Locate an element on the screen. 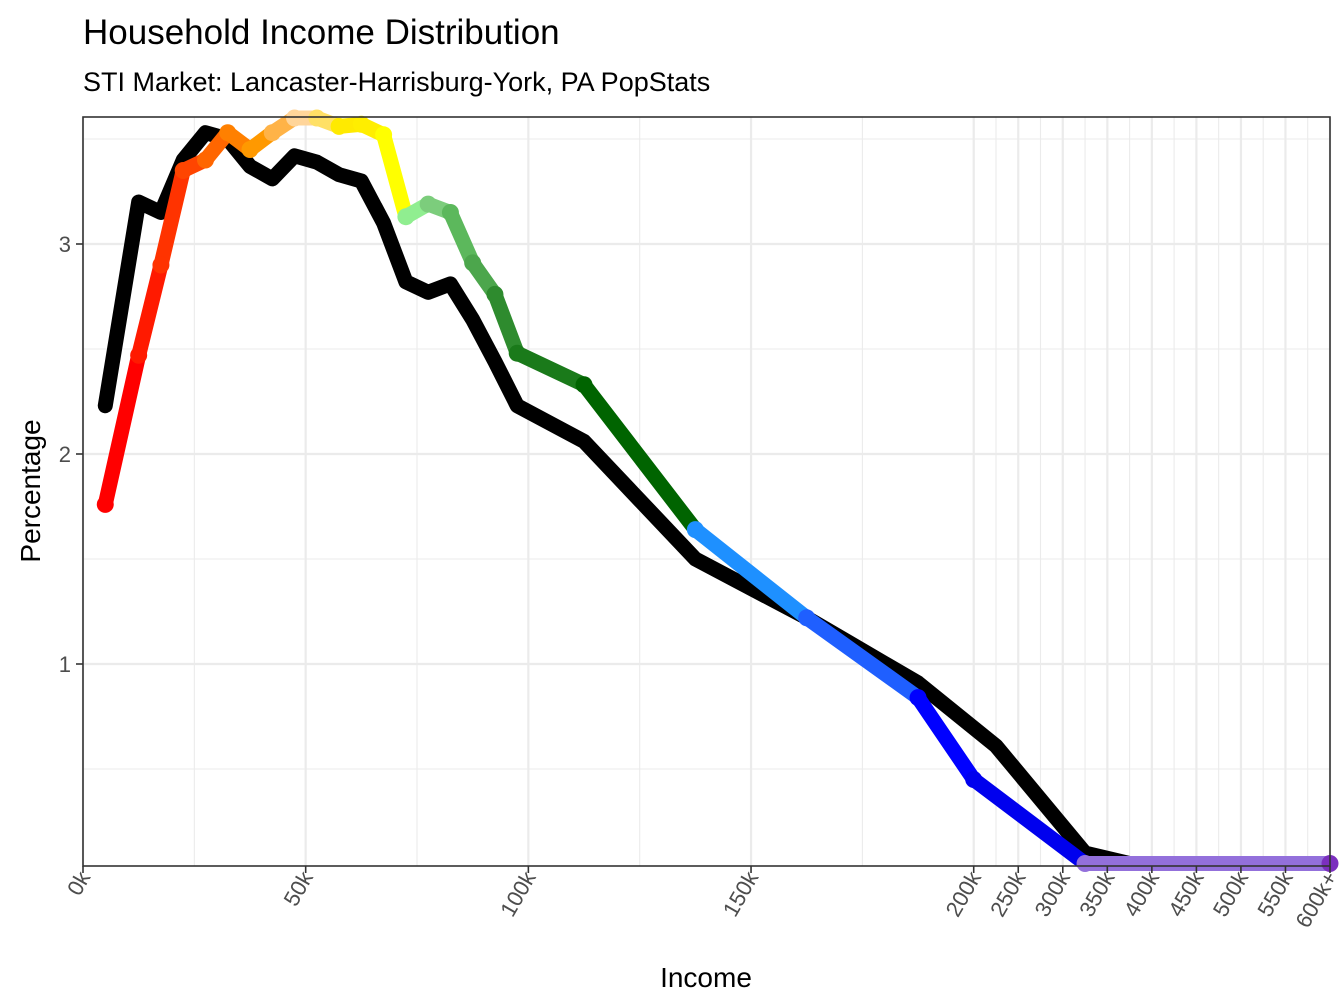 This screenshot has height=1008, width=1344. x-tick-label: 150k is located at coordinates (741, 893).